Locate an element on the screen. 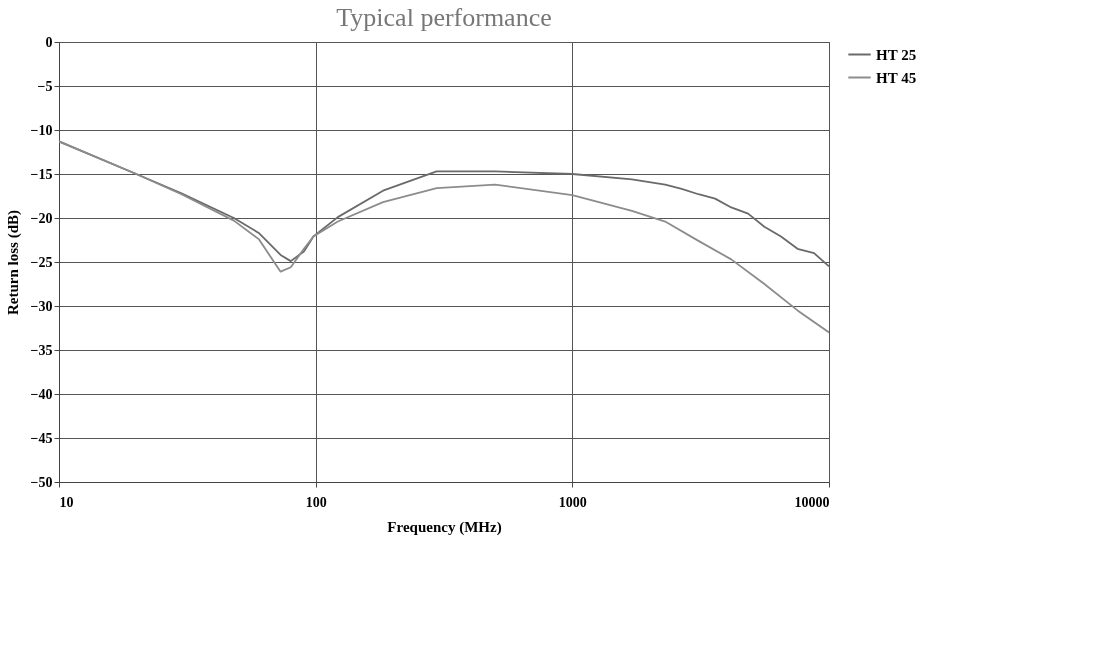 This screenshot has width=1100, height=670. y-tick-label: −15 is located at coordinates (41, 174).